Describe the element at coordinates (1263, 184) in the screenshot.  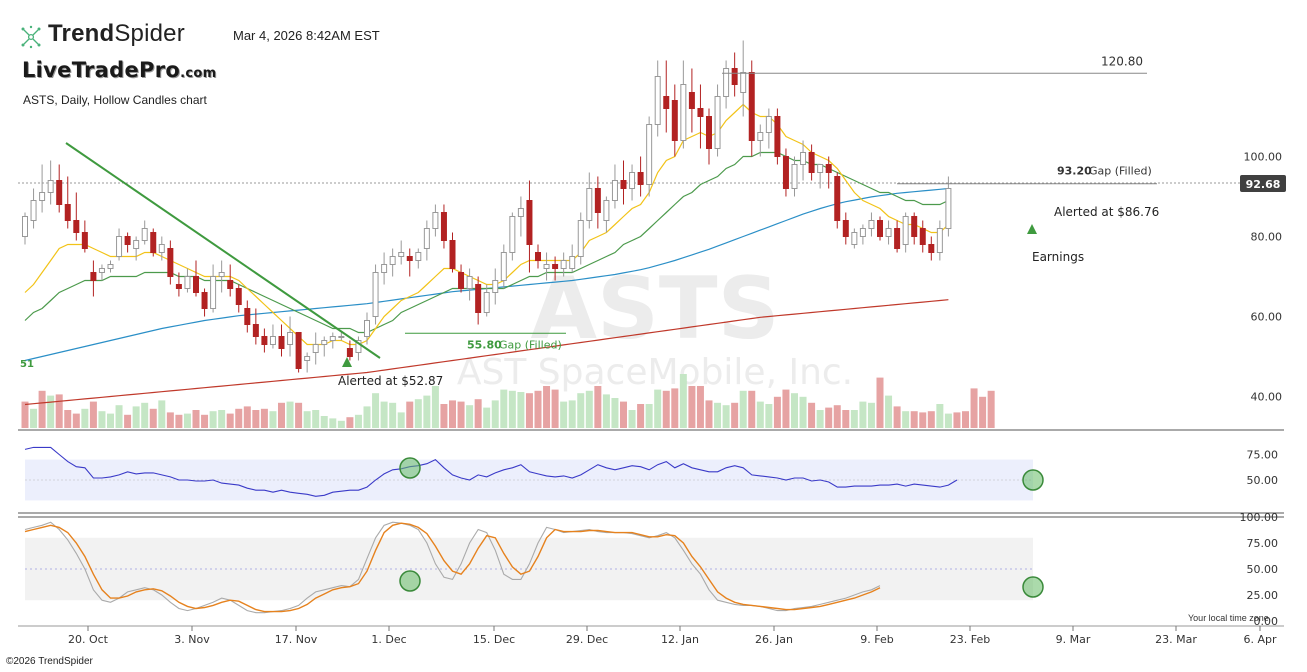
I see `last-price-label: 92.68` at that location.